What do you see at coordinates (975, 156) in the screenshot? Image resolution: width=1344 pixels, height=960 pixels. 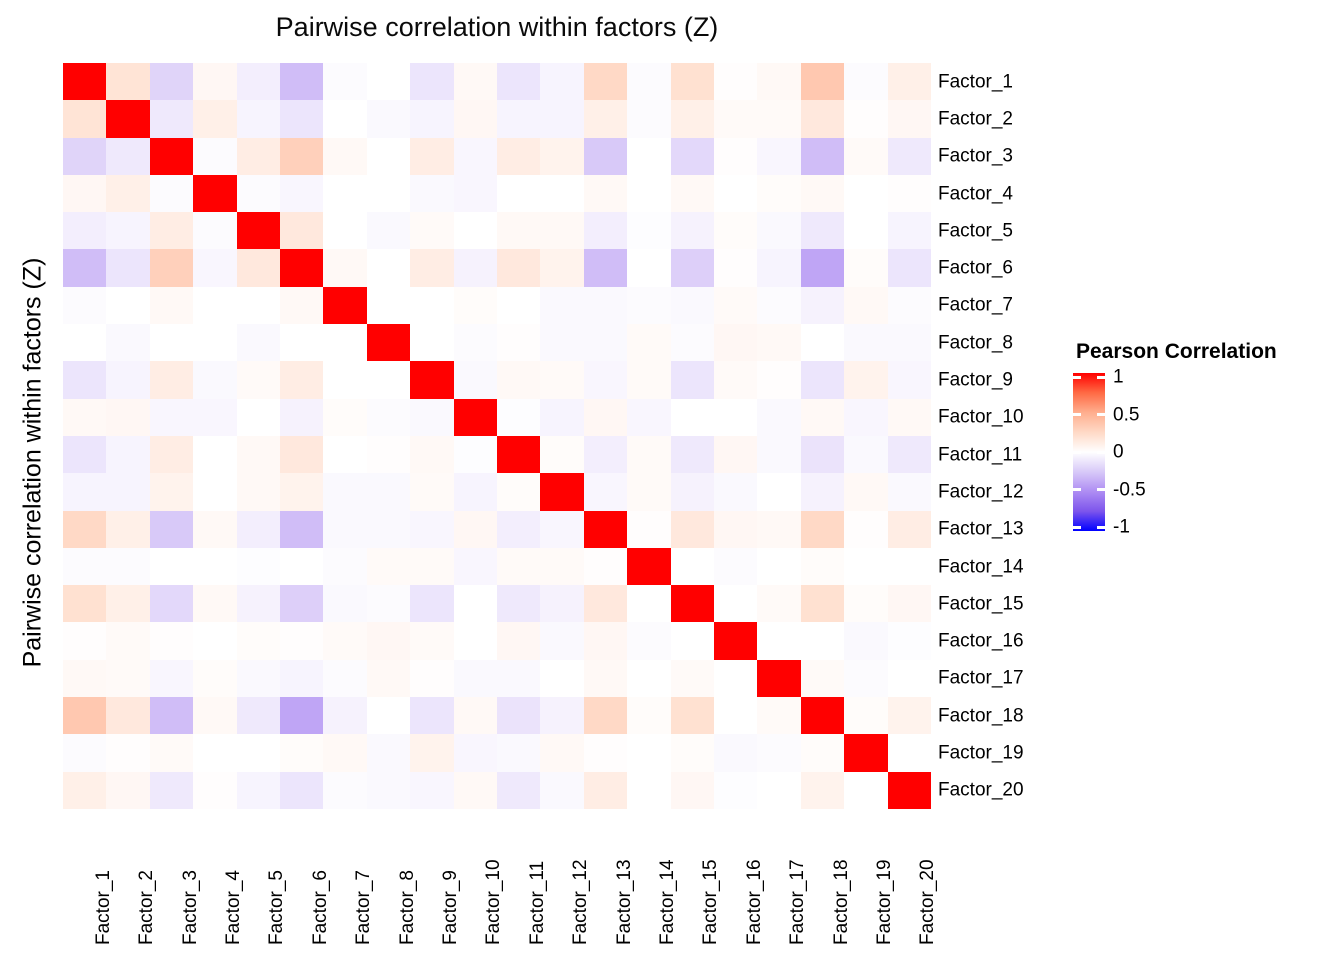 I see `y-axis-tick-label: Factor_3` at bounding box center [975, 156].